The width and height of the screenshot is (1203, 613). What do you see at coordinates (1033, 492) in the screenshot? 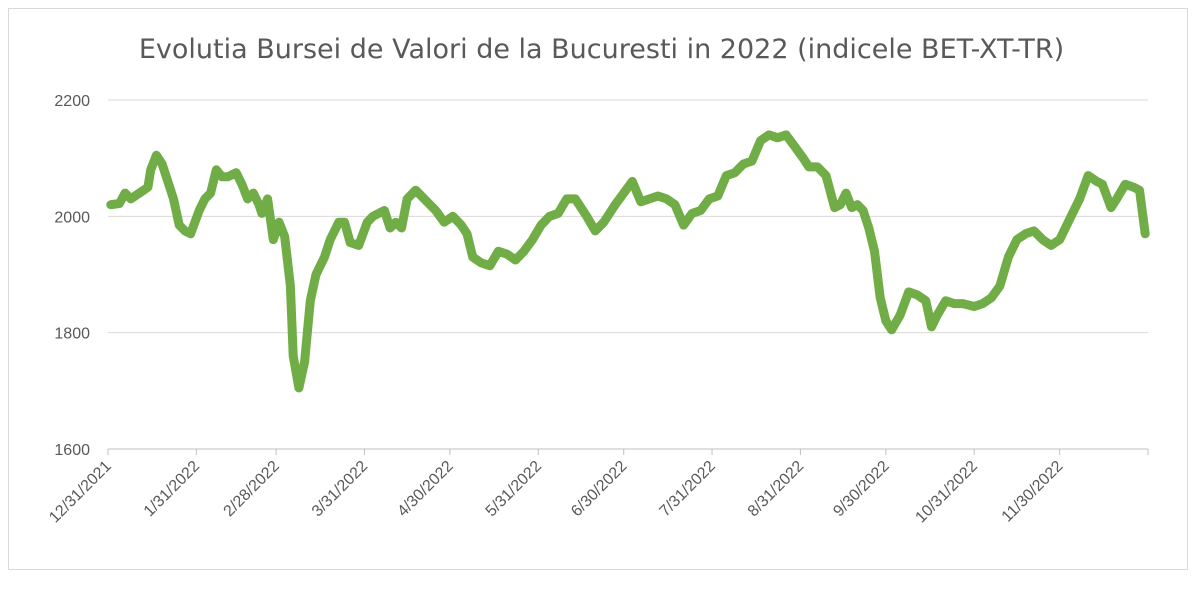
I see `x-tick-label: 11/30/2022` at bounding box center [1033, 492].